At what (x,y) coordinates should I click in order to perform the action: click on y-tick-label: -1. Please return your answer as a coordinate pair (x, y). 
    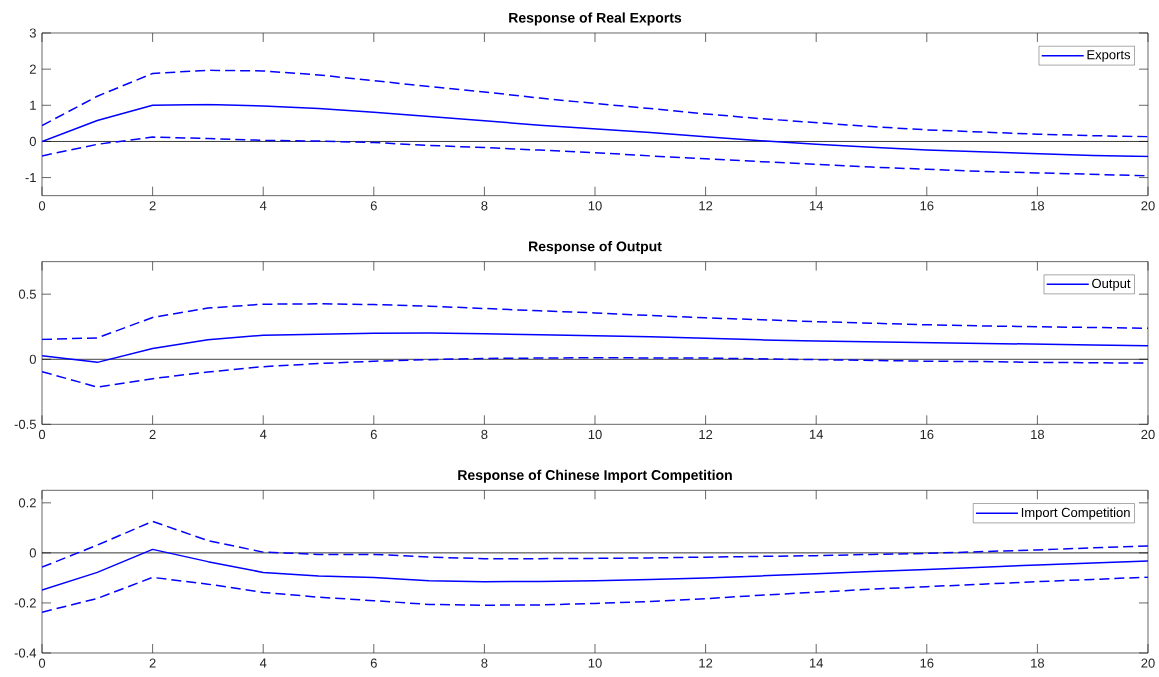
    Looking at the image, I should click on (30, 178).